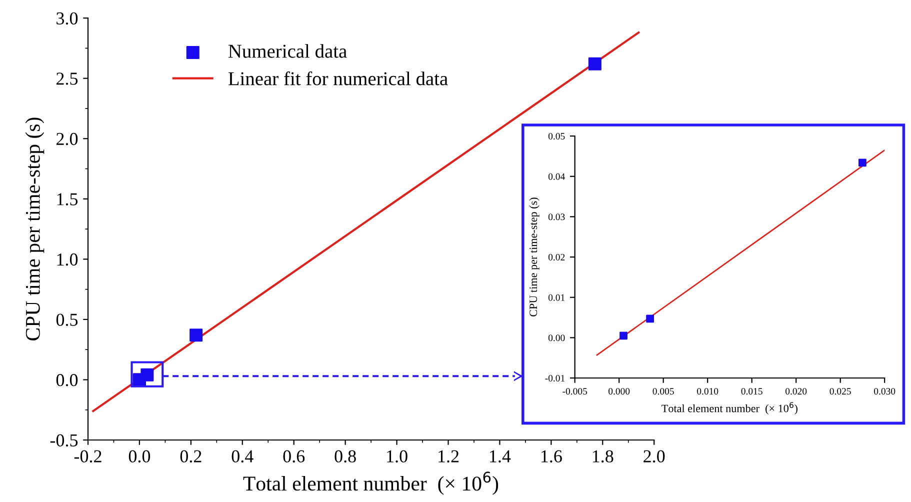 The image size is (911, 502). Describe the element at coordinates (556, 136) in the screenshot. I see `y-tick-label: 0.05` at that location.